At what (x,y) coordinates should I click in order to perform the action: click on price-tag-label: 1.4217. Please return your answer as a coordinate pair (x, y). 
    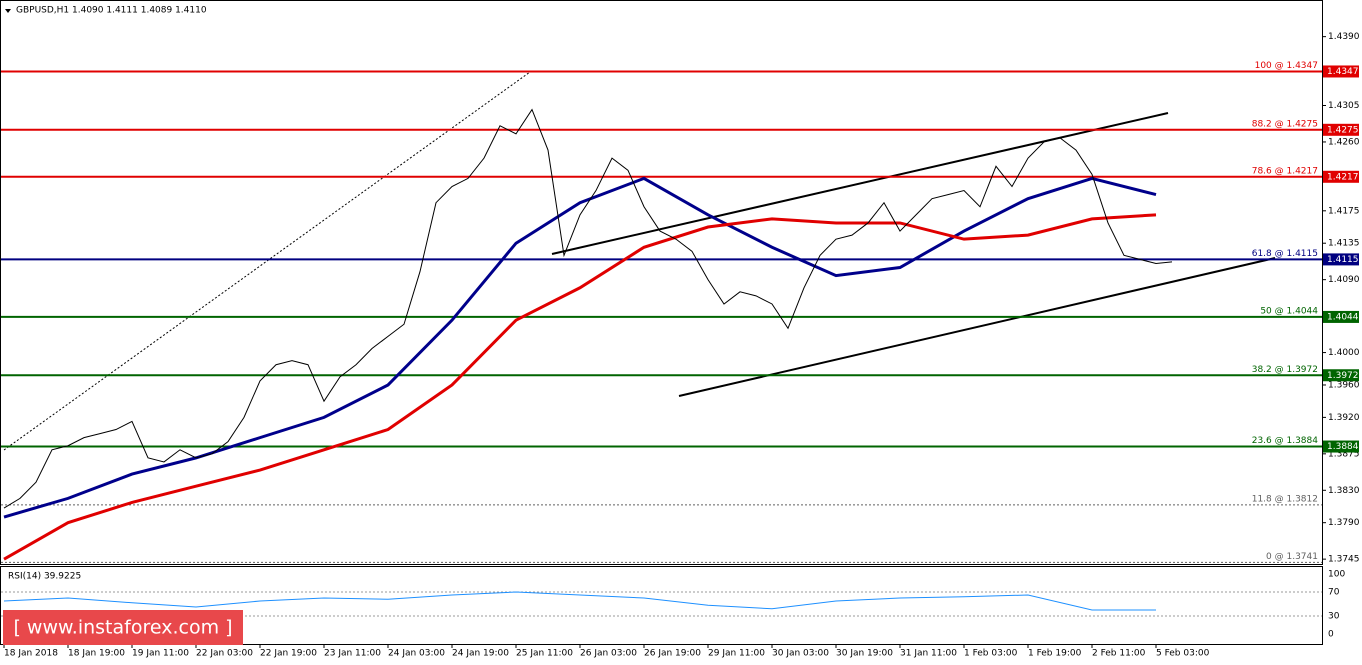
    Looking at the image, I should click on (1343, 177).